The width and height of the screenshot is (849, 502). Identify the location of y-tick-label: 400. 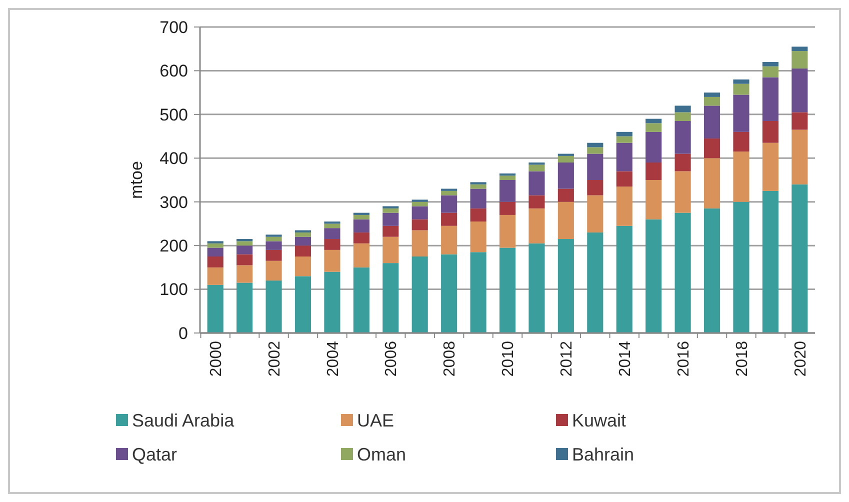
(174, 158).